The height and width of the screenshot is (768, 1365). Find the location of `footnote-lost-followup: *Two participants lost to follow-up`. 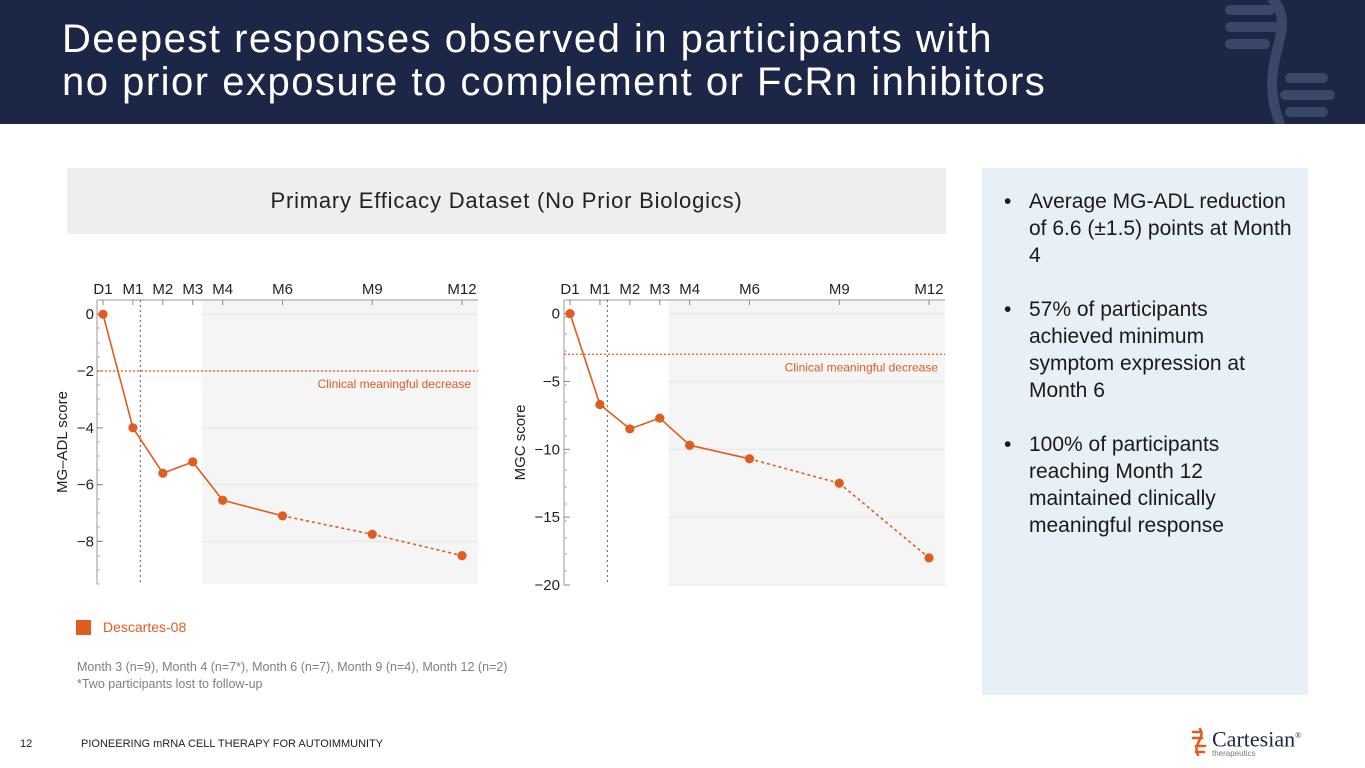

footnote-lost-followup: *Two participants lost to follow-up is located at coordinates (170, 684).